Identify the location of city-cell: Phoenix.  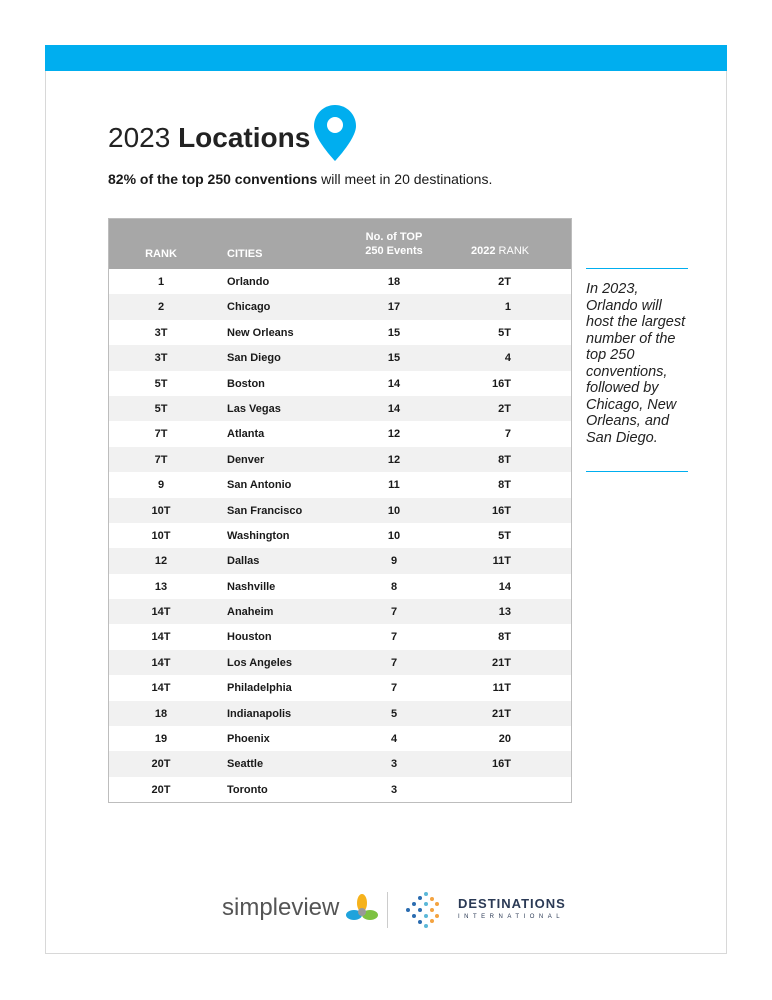
(248, 739).